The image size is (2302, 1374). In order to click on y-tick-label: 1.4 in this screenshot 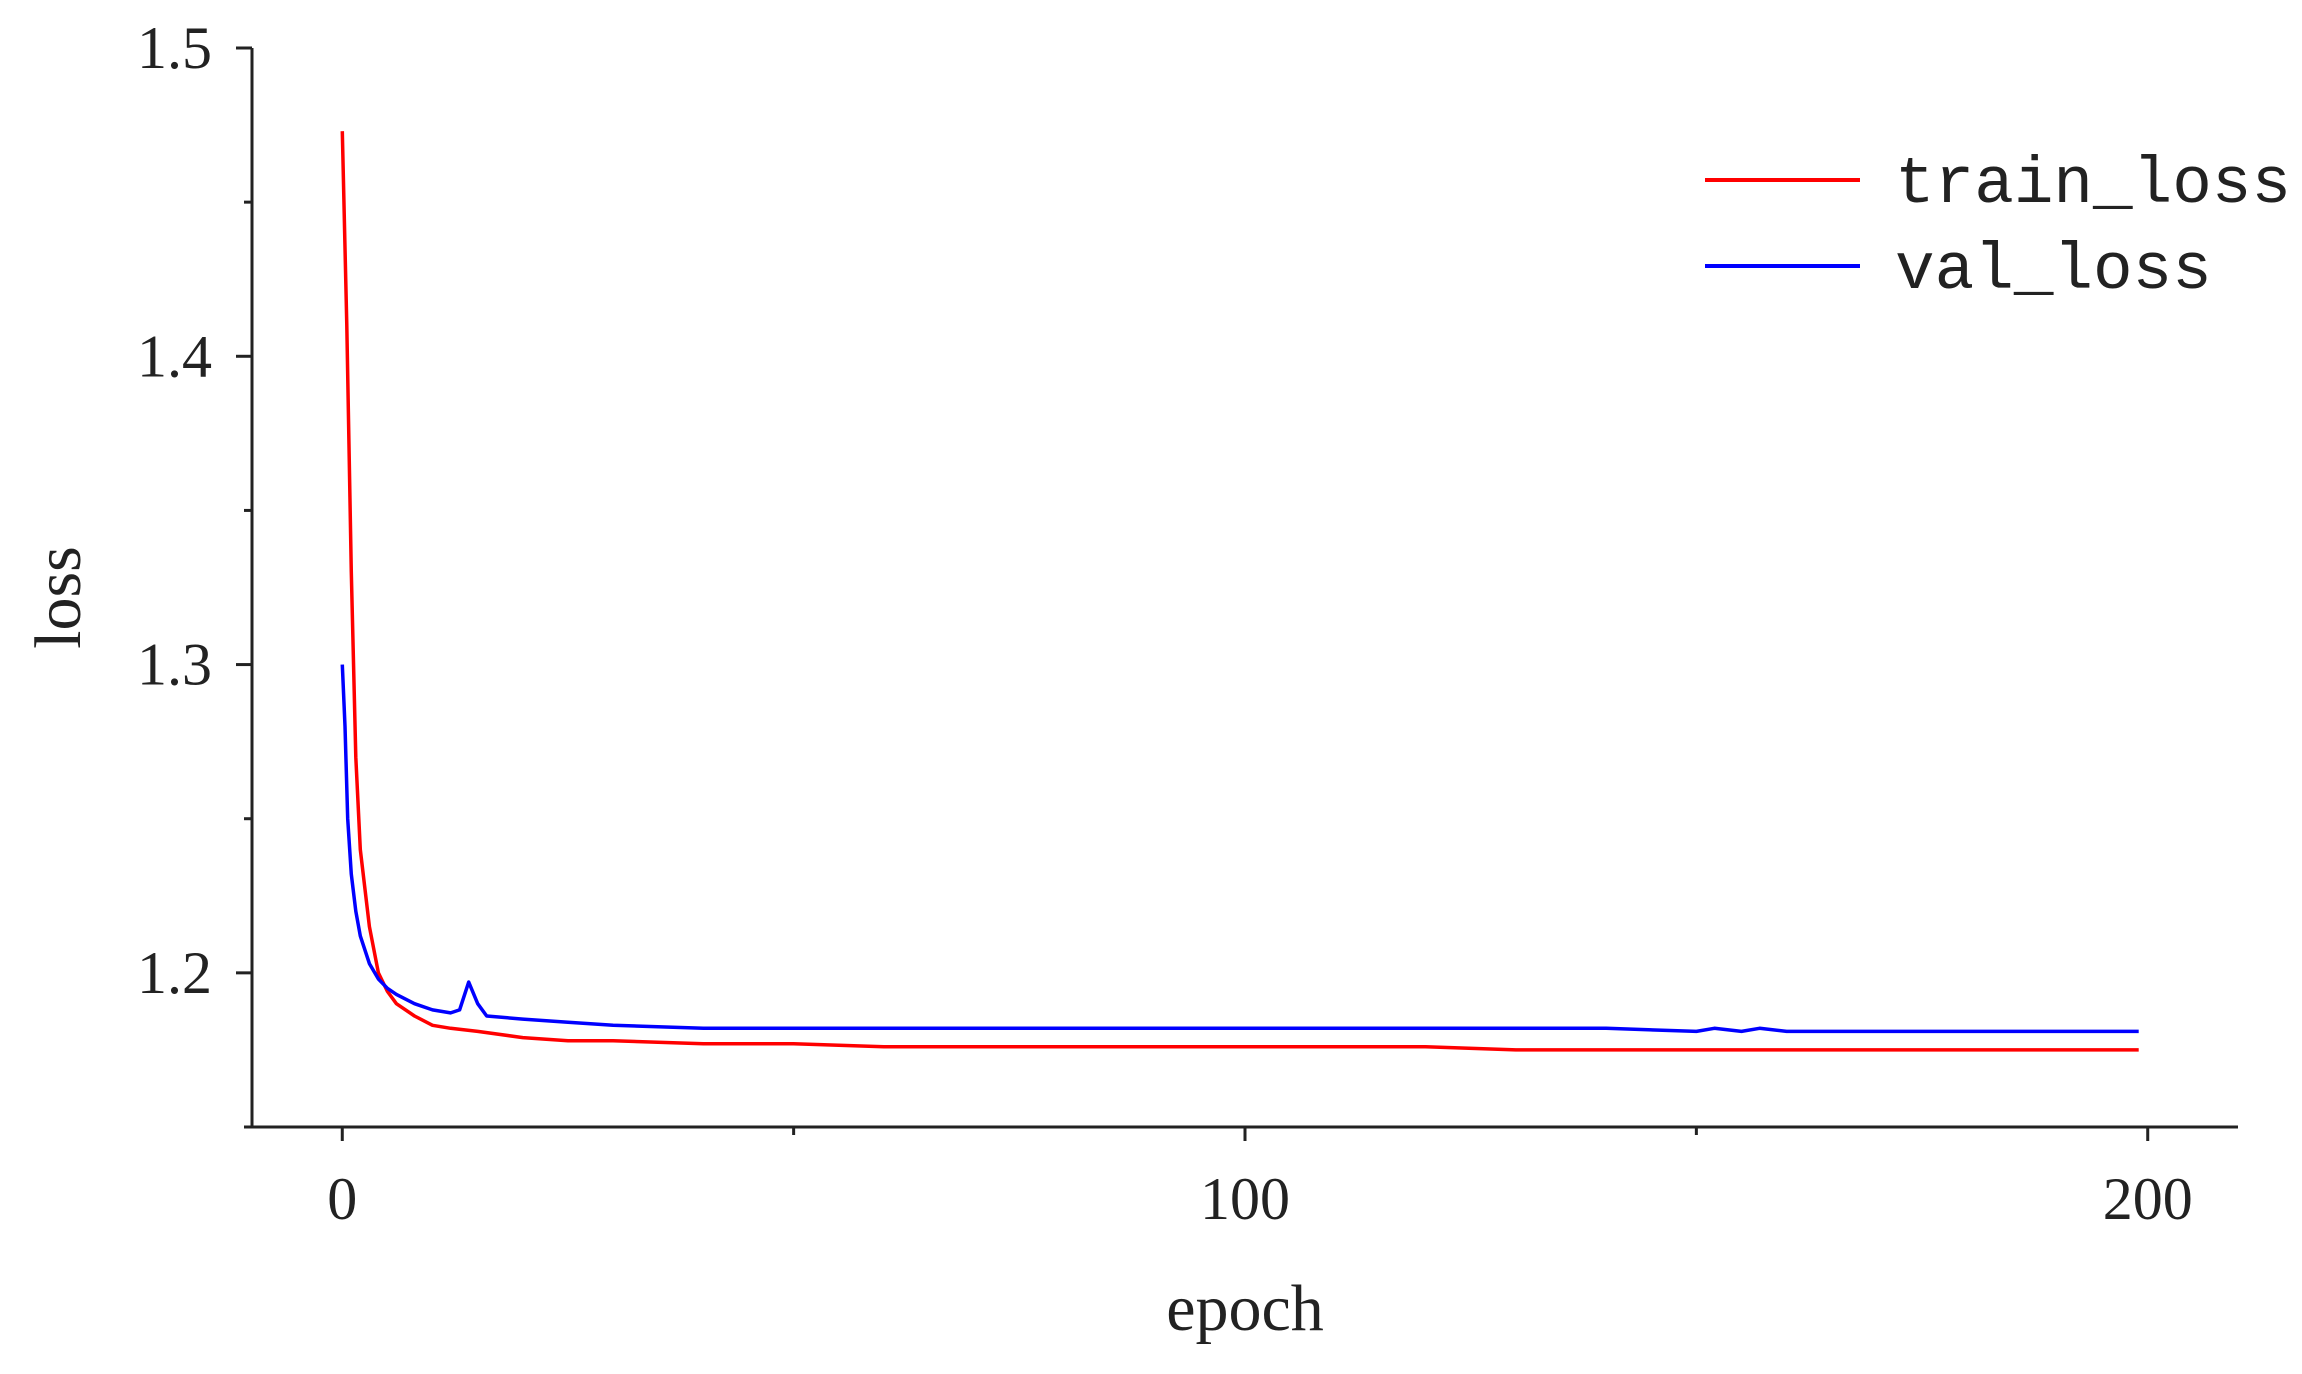, I will do `click(174, 356)`.